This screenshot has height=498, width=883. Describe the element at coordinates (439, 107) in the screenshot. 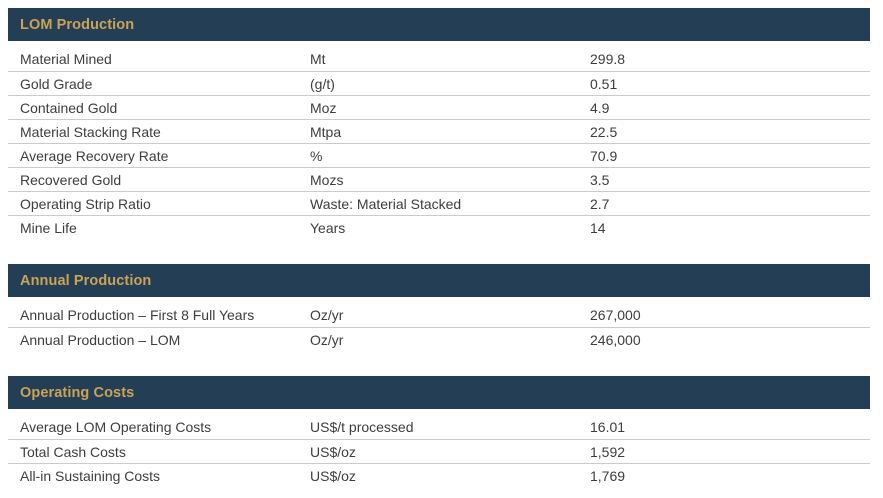

I see `table-row: Contained Gold Moz 4.9` at that location.